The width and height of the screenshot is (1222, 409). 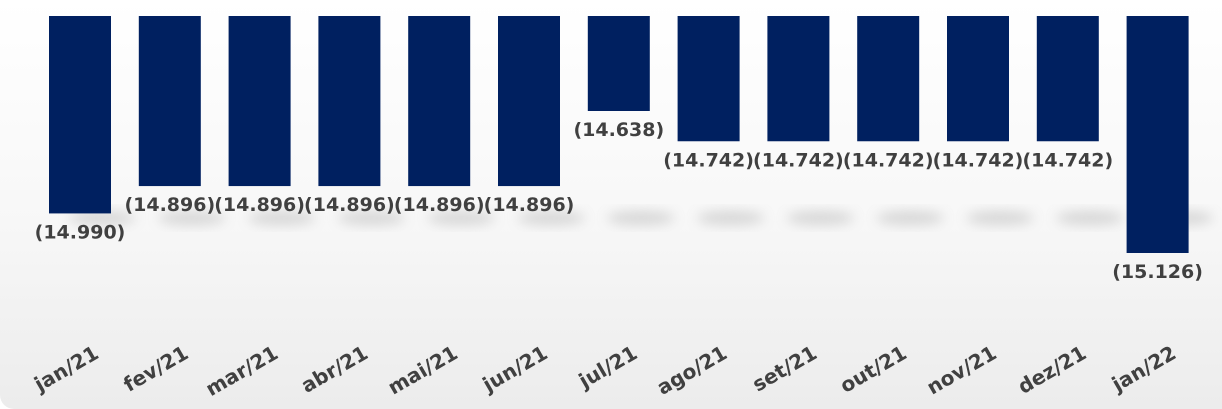 What do you see at coordinates (515, 369) in the screenshot?
I see `x-tick-label: jun/21` at bounding box center [515, 369].